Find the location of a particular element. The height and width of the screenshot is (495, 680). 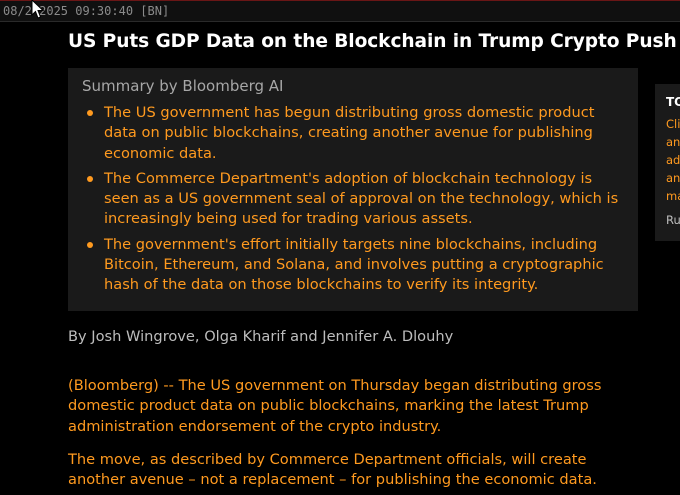

timestamp-bar: 08/2 2025 09:30:40 [BN] is located at coordinates (340, 11).